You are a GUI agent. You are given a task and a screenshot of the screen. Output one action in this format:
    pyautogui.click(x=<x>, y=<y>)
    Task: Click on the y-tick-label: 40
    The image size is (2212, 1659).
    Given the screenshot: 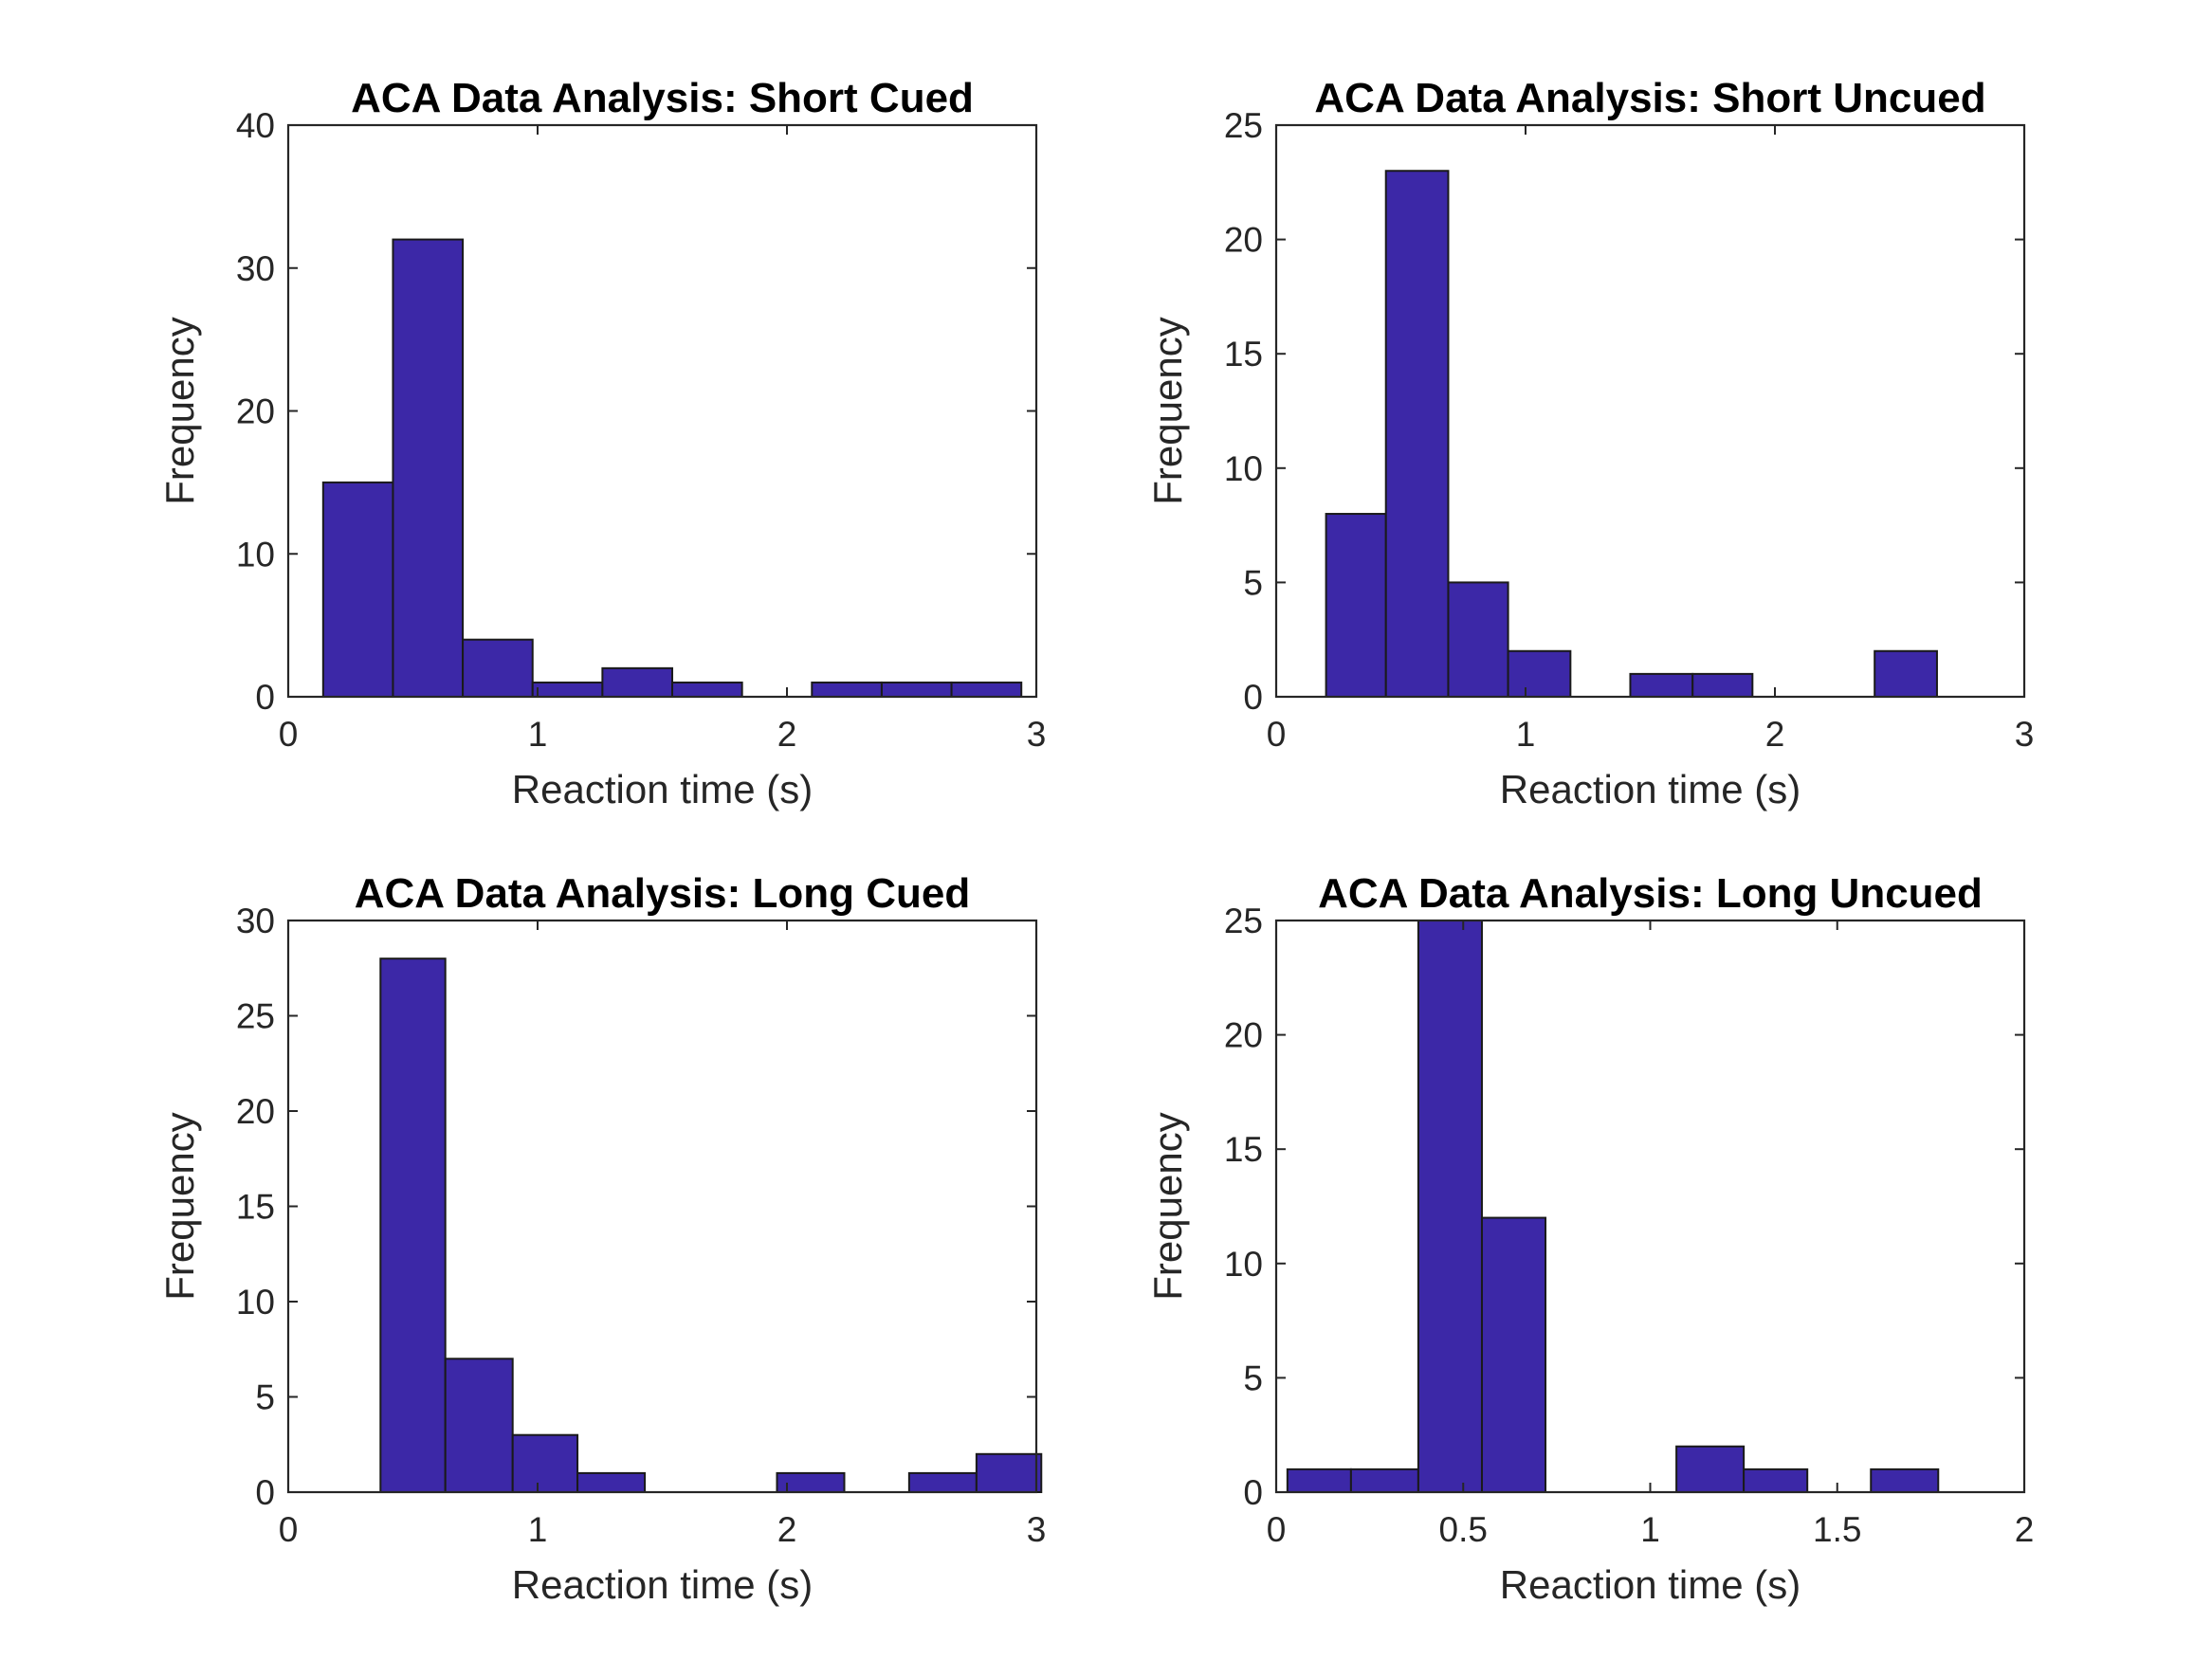 What is the action you would take?
    pyautogui.click(x=255, y=125)
    